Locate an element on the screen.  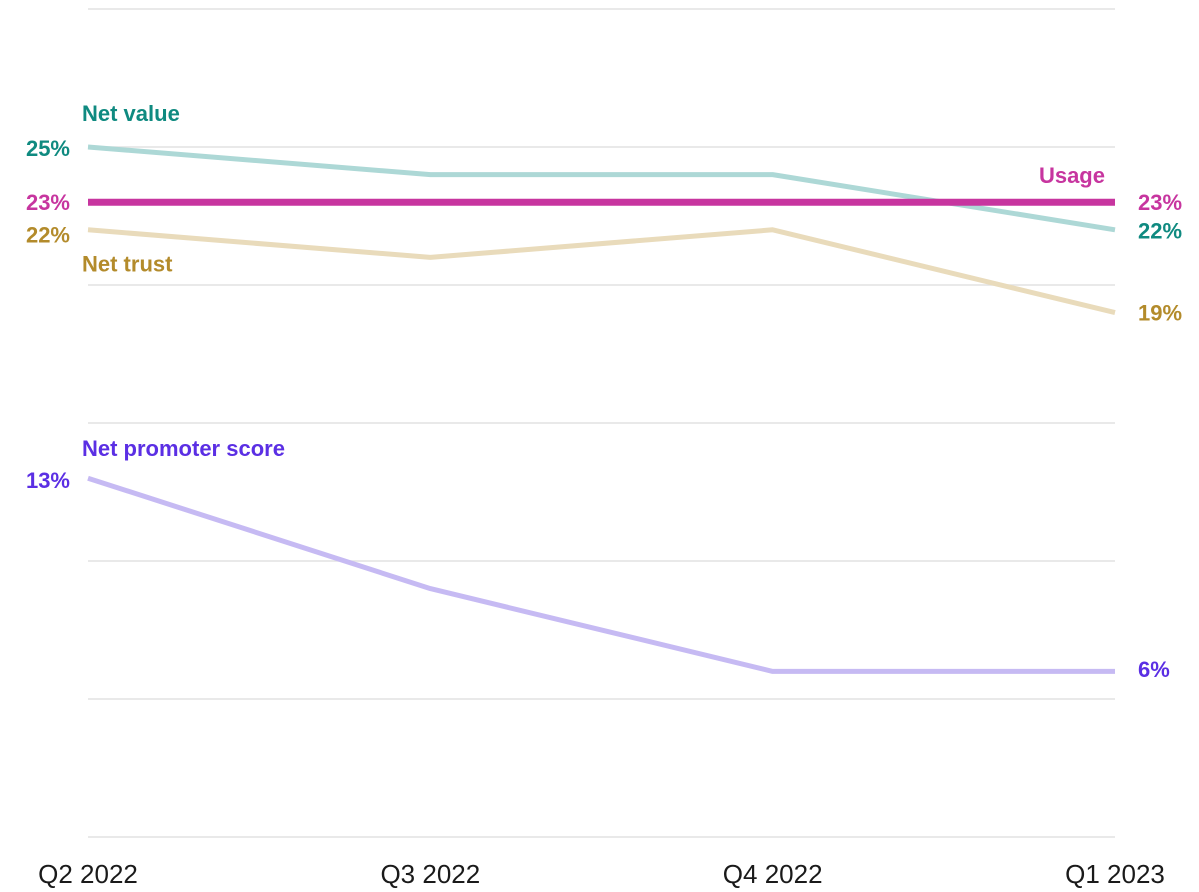
series-name: Net trust is located at coordinates (127, 264).